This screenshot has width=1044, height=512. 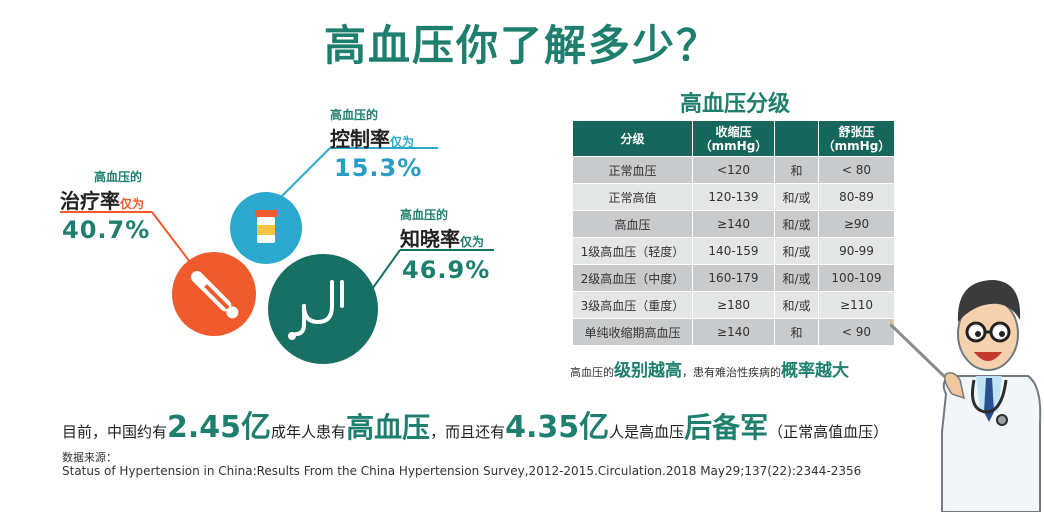 I want to click on control-connector-line, so click(x=304, y=174).